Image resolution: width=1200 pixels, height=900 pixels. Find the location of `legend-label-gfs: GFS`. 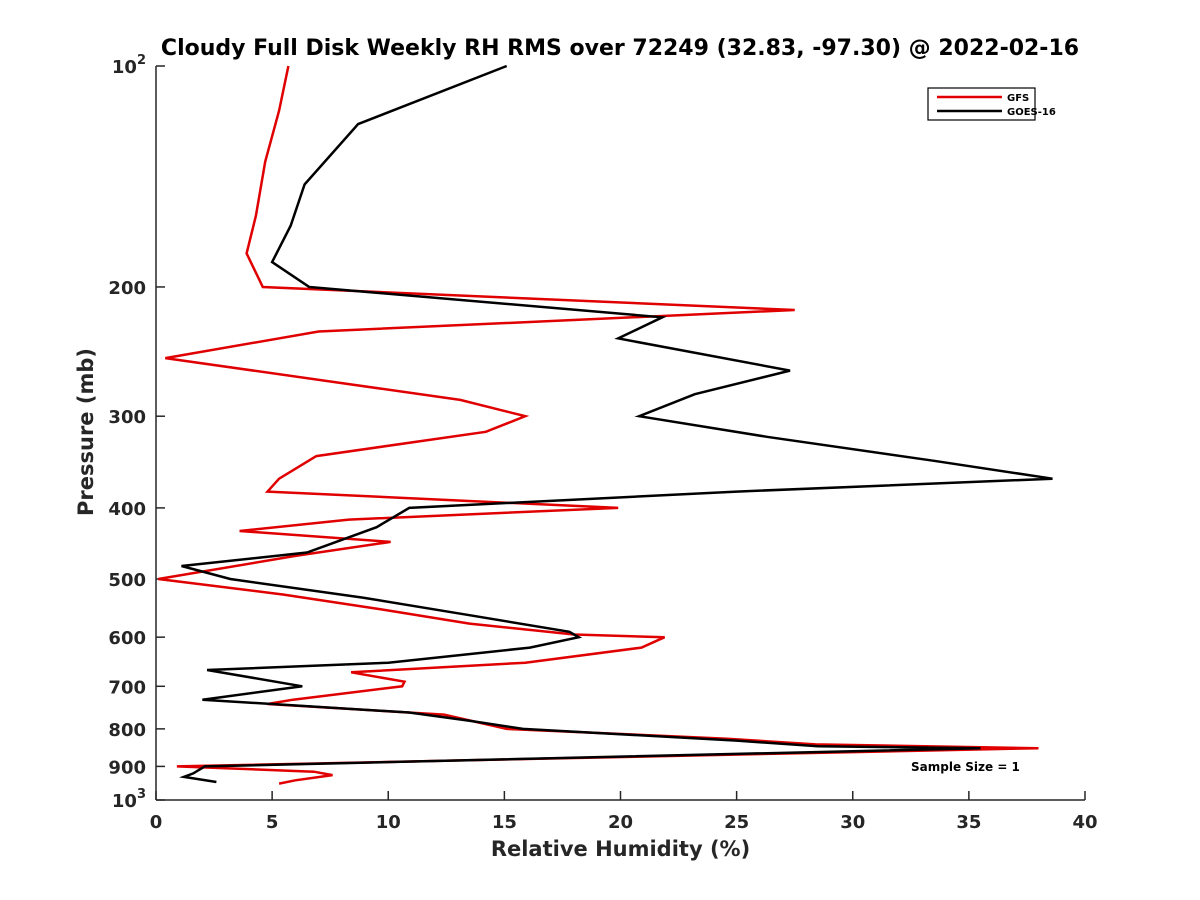

legend-label-gfs: GFS is located at coordinates (1018, 98).